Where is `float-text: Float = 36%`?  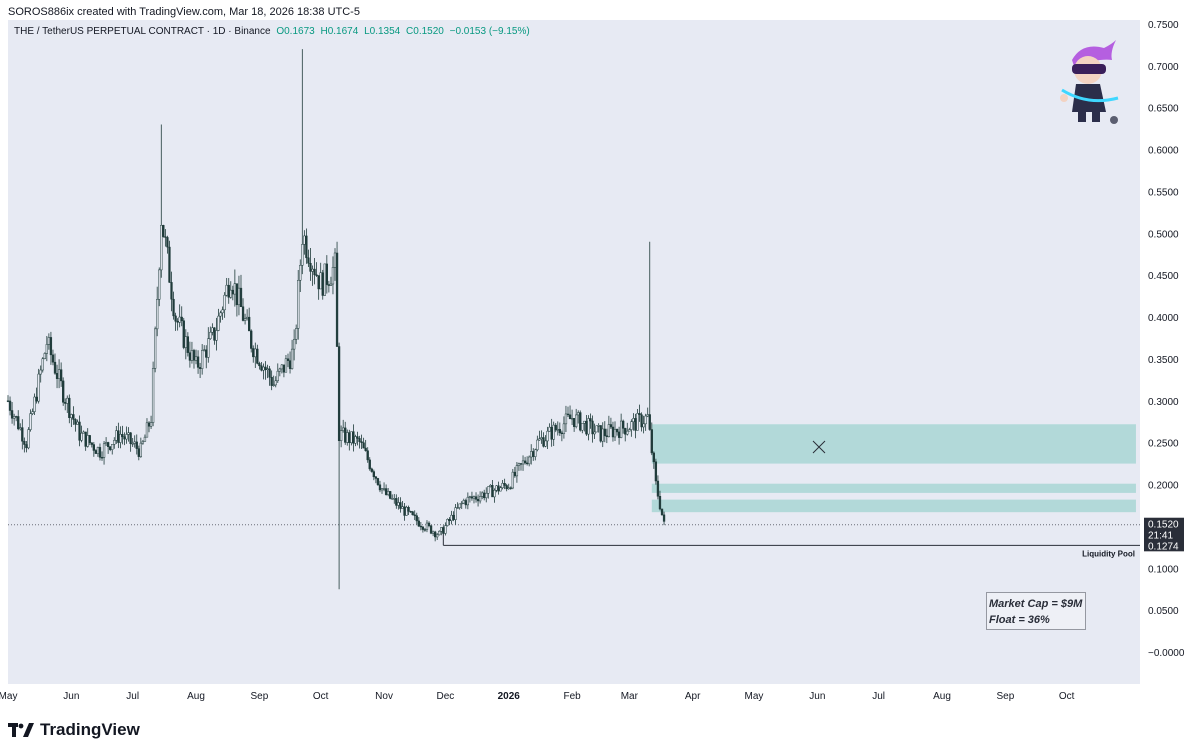 float-text: Float = 36% is located at coordinates (1019, 620).